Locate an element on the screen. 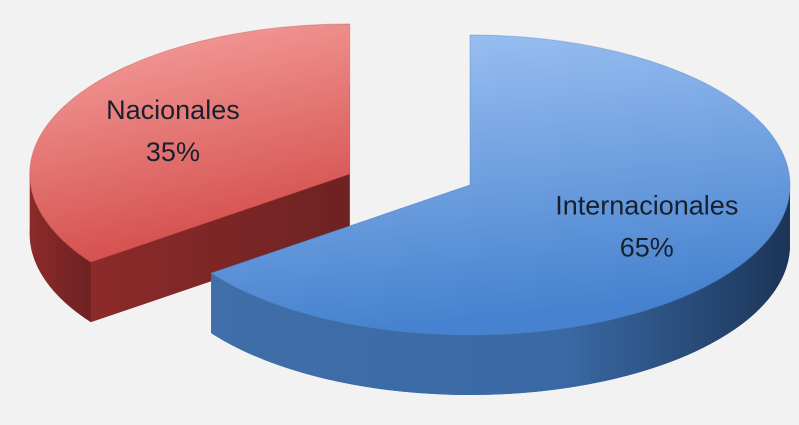 The image size is (799, 425). slice-label: Nacionales is located at coordinates (173, 110).